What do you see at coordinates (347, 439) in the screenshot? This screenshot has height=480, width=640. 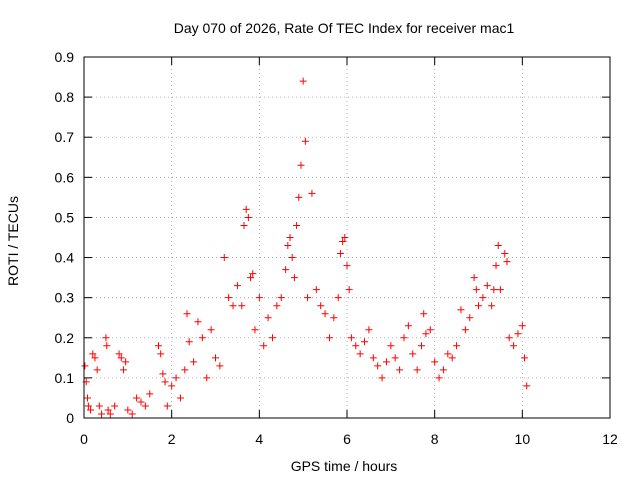 I see `x-tick-label: 6` at bounding box center [347, 439].